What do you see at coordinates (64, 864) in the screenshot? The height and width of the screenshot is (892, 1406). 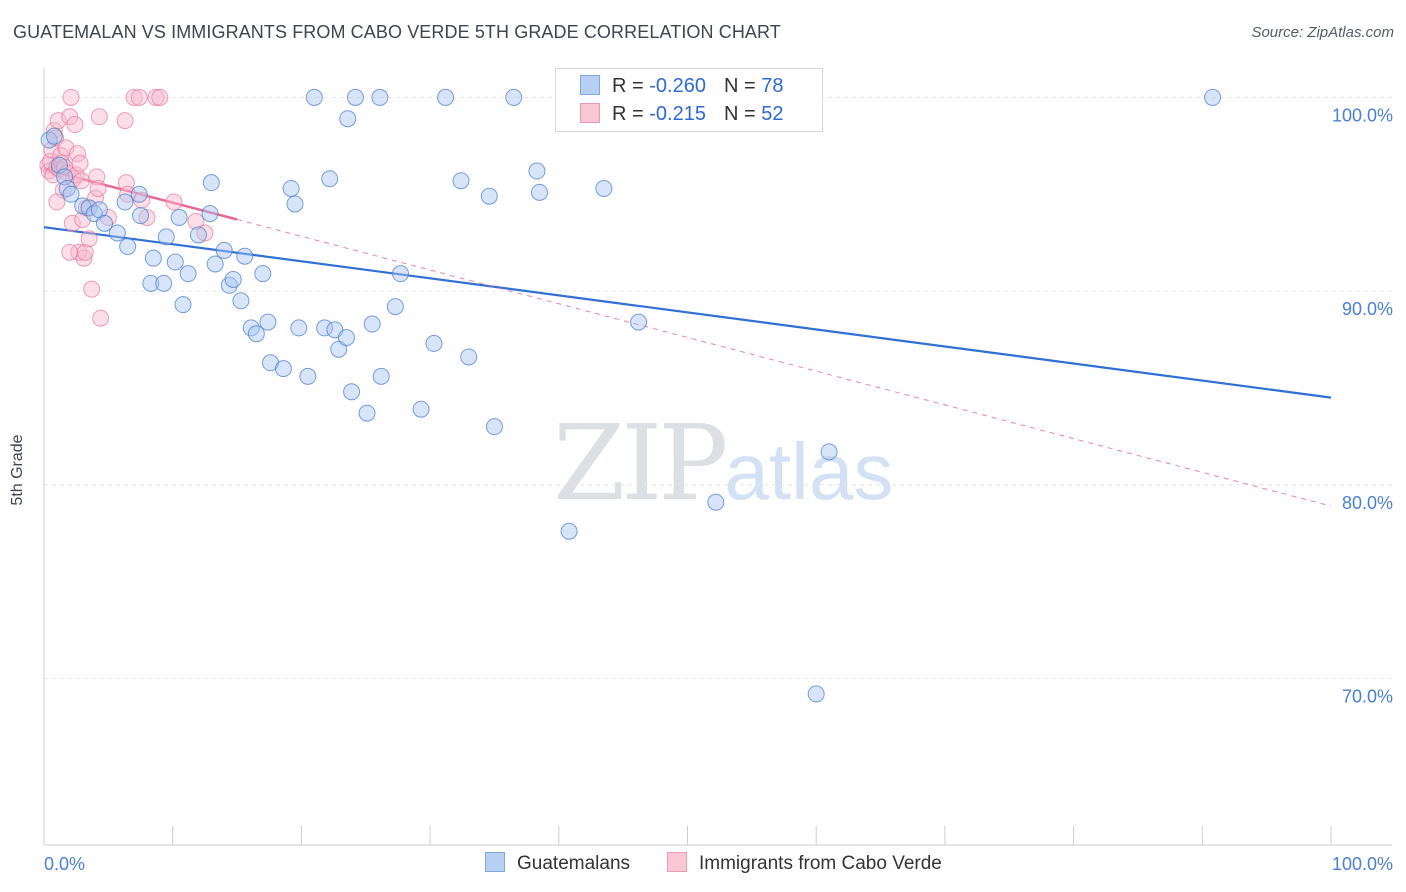 I see `x-tick-label: 0.0%` at bounding box center [64, 864].